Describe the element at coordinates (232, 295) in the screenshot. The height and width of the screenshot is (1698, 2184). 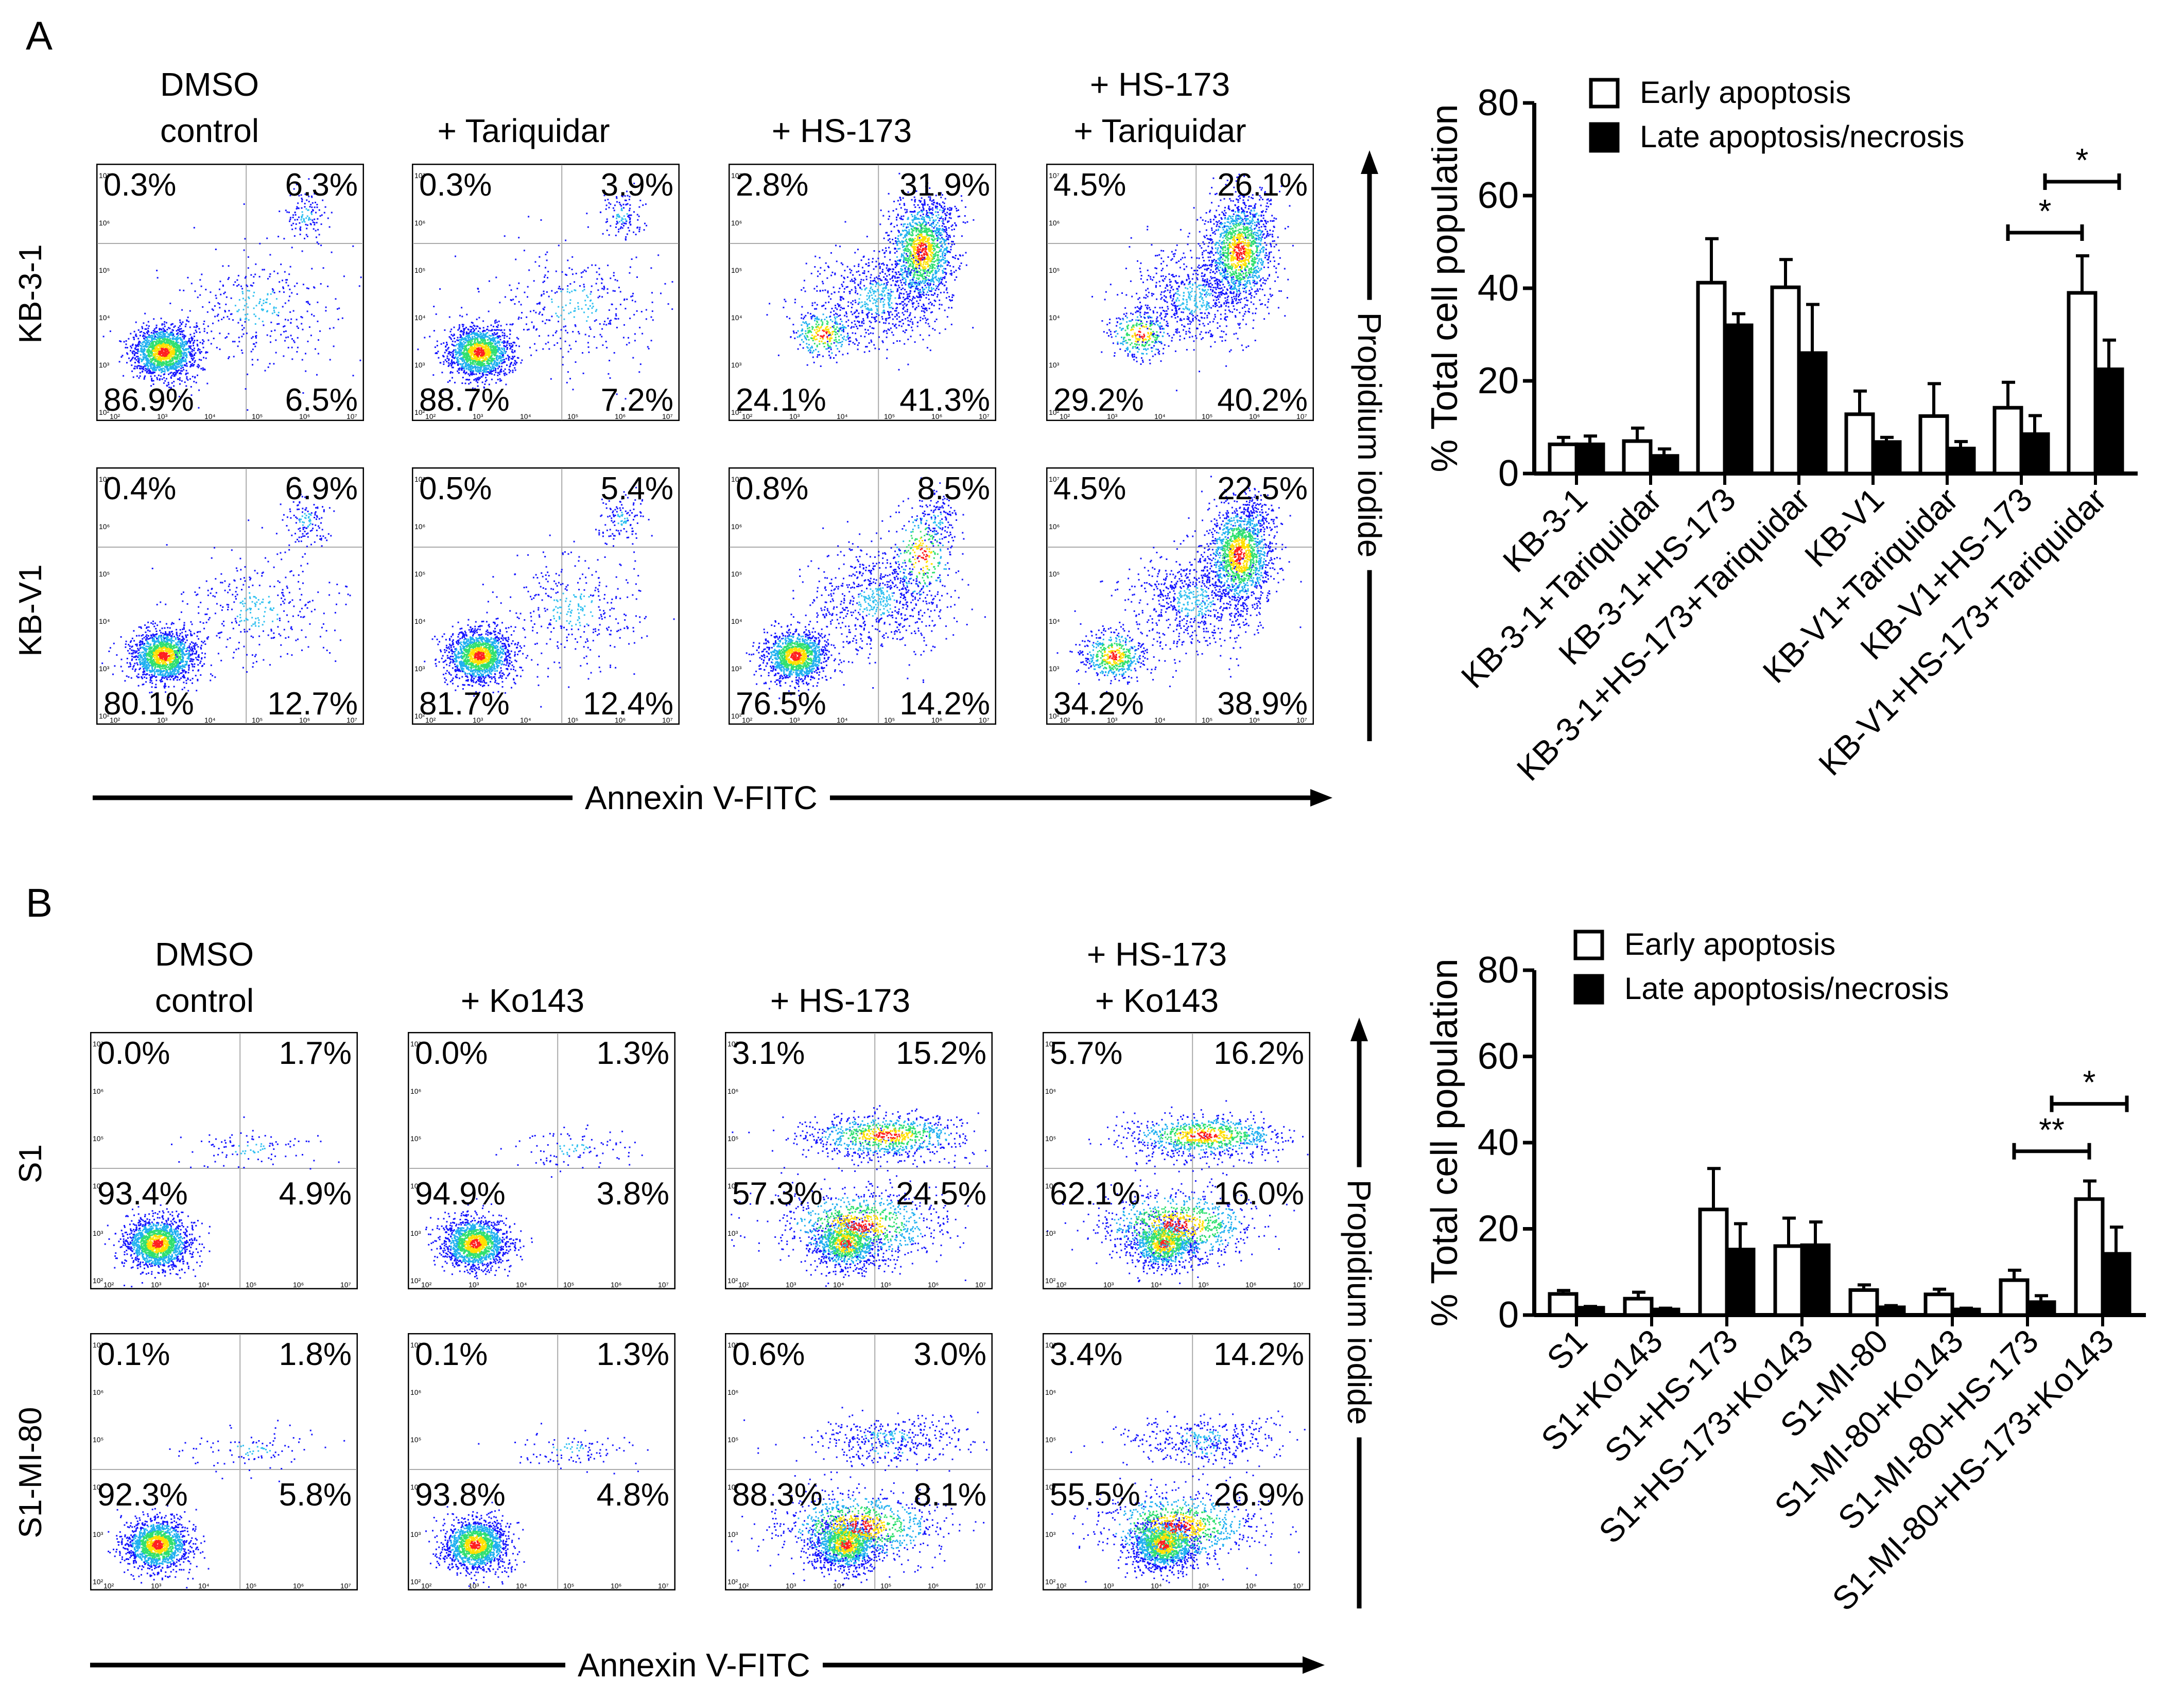
I see `event-dots` at that location.